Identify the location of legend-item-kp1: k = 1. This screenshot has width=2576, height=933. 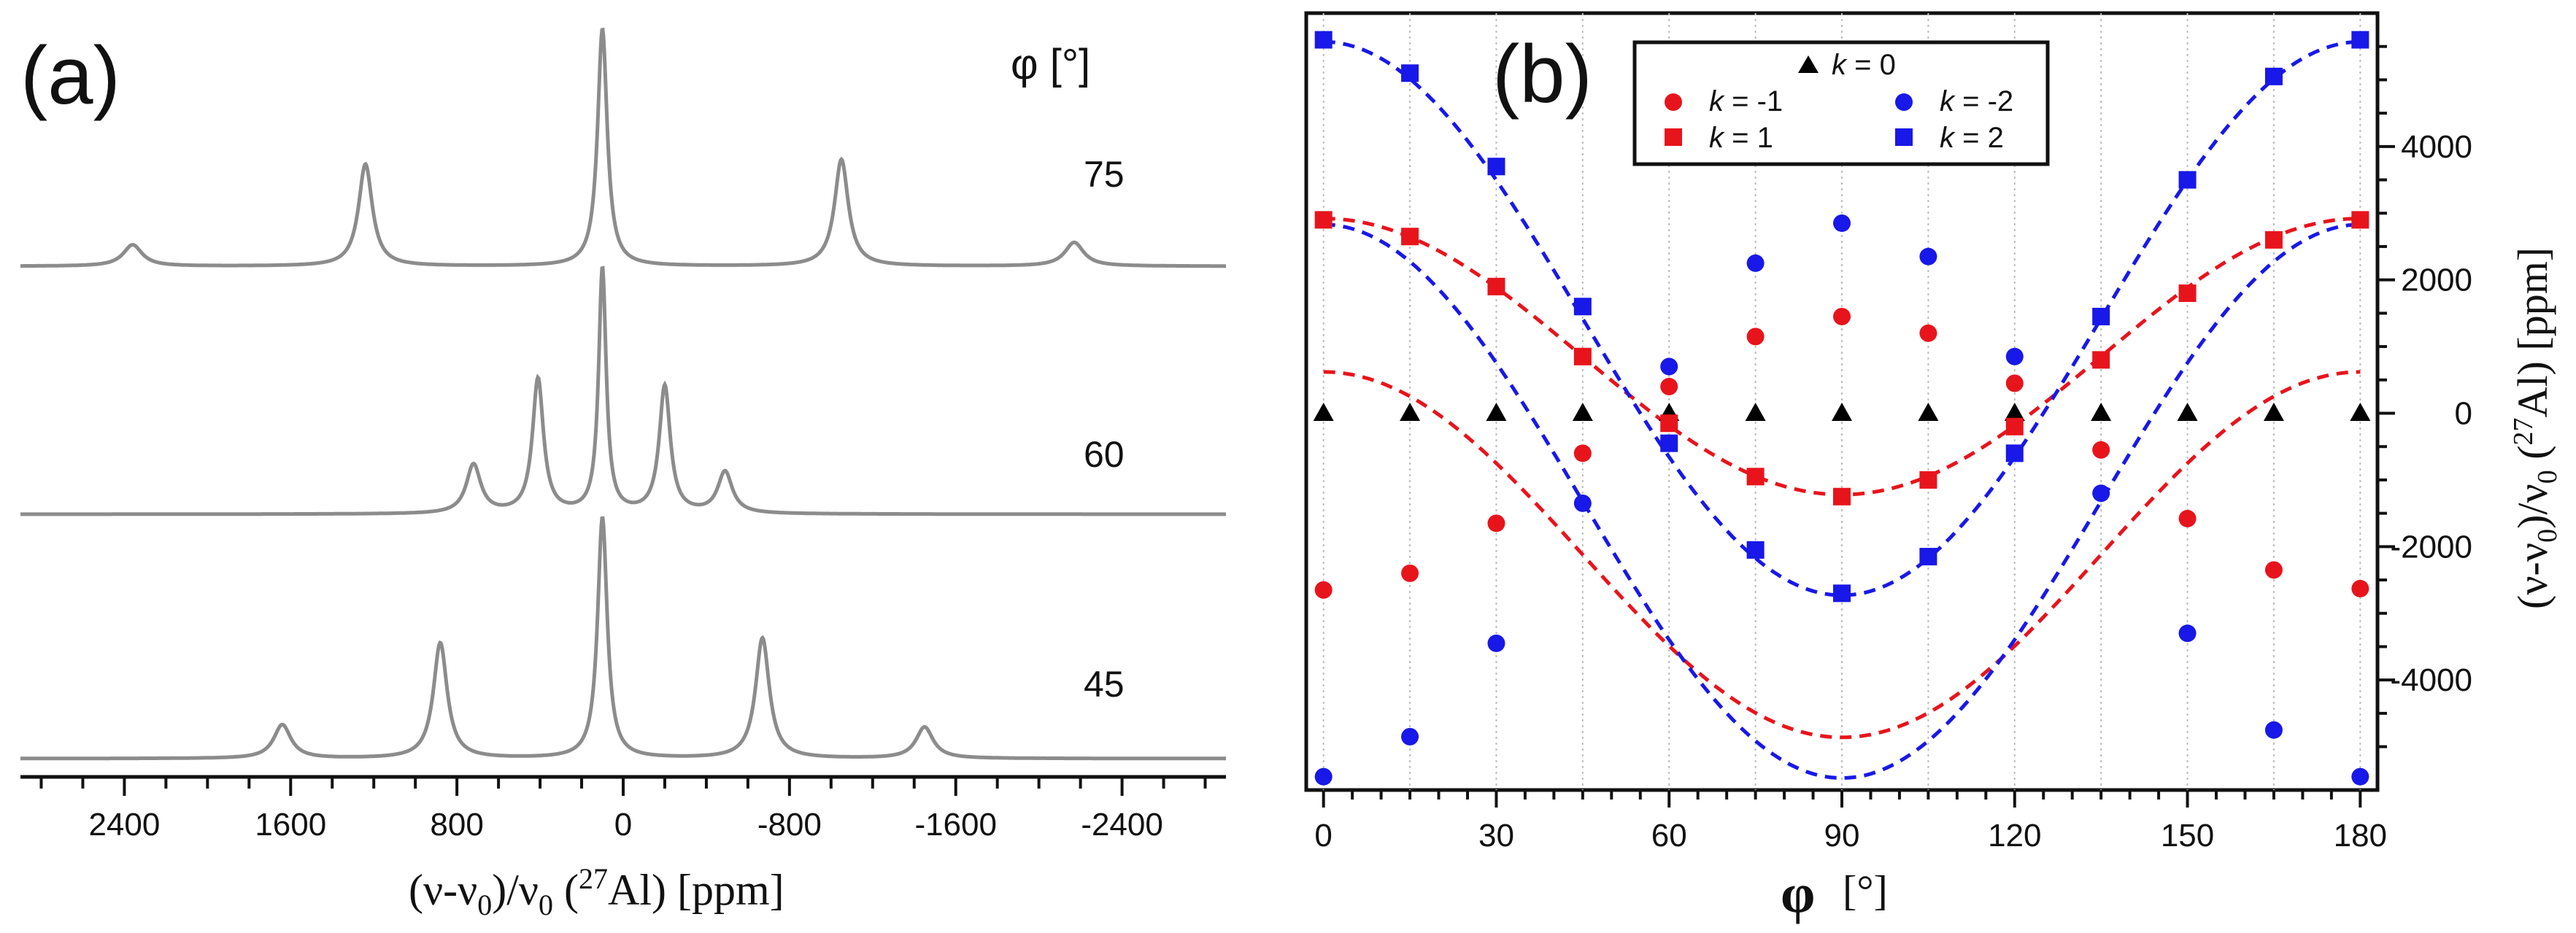
(1719, 138).